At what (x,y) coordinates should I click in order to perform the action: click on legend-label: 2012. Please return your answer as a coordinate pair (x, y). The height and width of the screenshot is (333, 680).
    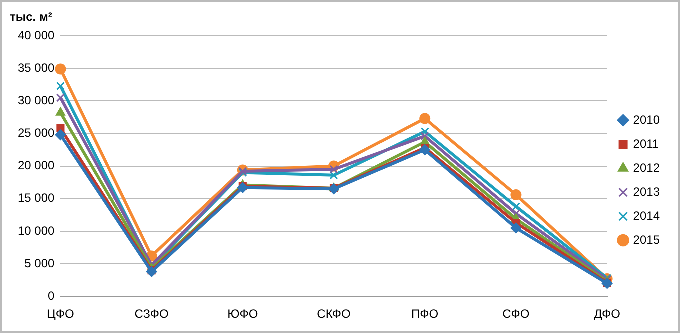
    Looking at the image, I should click on (646, 167).